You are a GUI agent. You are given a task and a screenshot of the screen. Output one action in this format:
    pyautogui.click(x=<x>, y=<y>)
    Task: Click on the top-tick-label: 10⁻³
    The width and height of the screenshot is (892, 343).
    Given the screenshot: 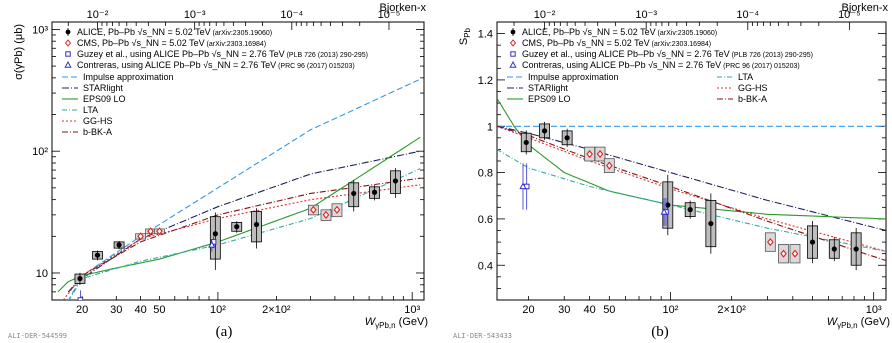 What is the action you would take?
    pyautogui.click(x=195, y=15)
    